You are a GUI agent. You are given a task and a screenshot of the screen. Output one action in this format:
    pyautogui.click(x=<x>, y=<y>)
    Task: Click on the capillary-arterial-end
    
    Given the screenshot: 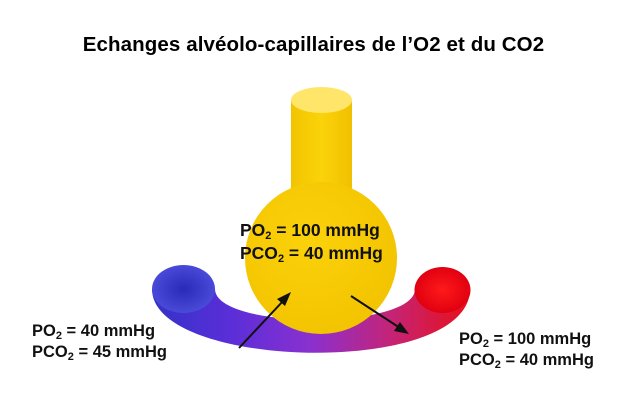 What is the action you would take?
    pyautogui.click(x=442, y=290)
    